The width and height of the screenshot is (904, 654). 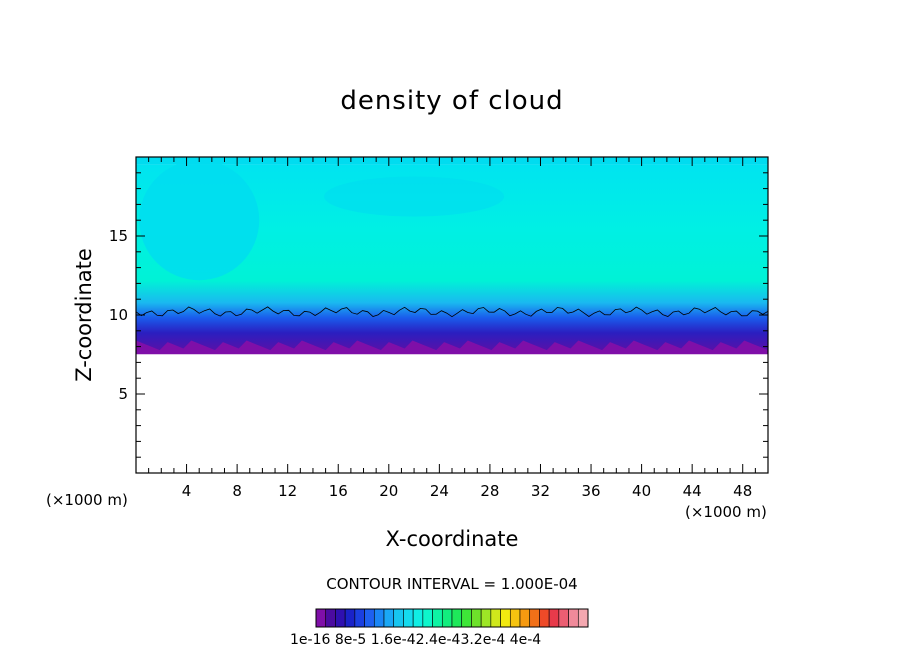 I want to click on x-tick-label: 8, so click(x=237, y=491).